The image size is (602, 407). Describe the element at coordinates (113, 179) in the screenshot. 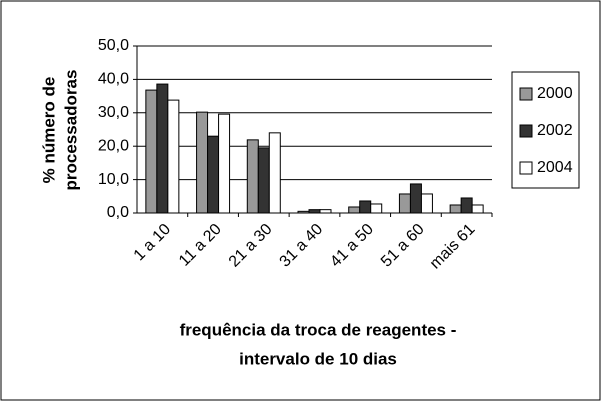

I see `y-tick-label: 10,0` at that location.